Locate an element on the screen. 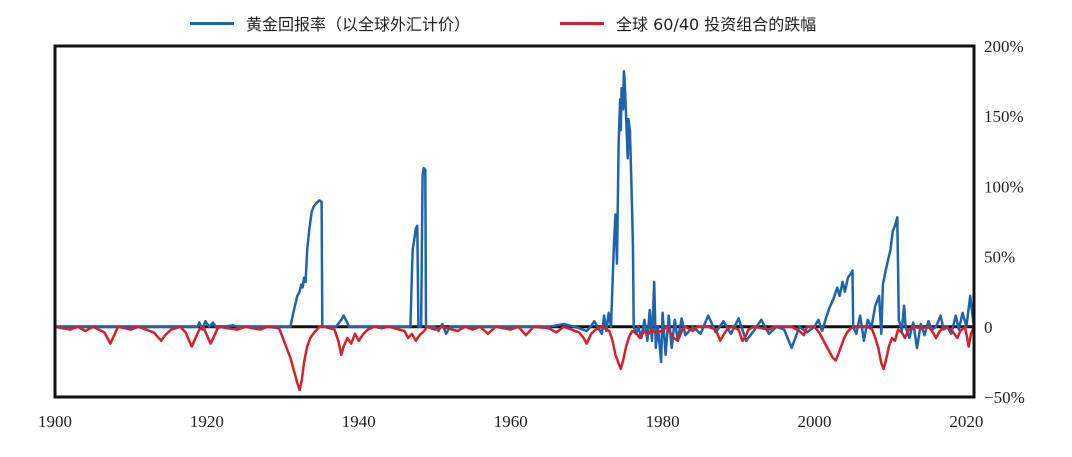 The width and height of the screenshot is (1072, 457). y-tick-label: 0 is located at coordinates (988, 327).